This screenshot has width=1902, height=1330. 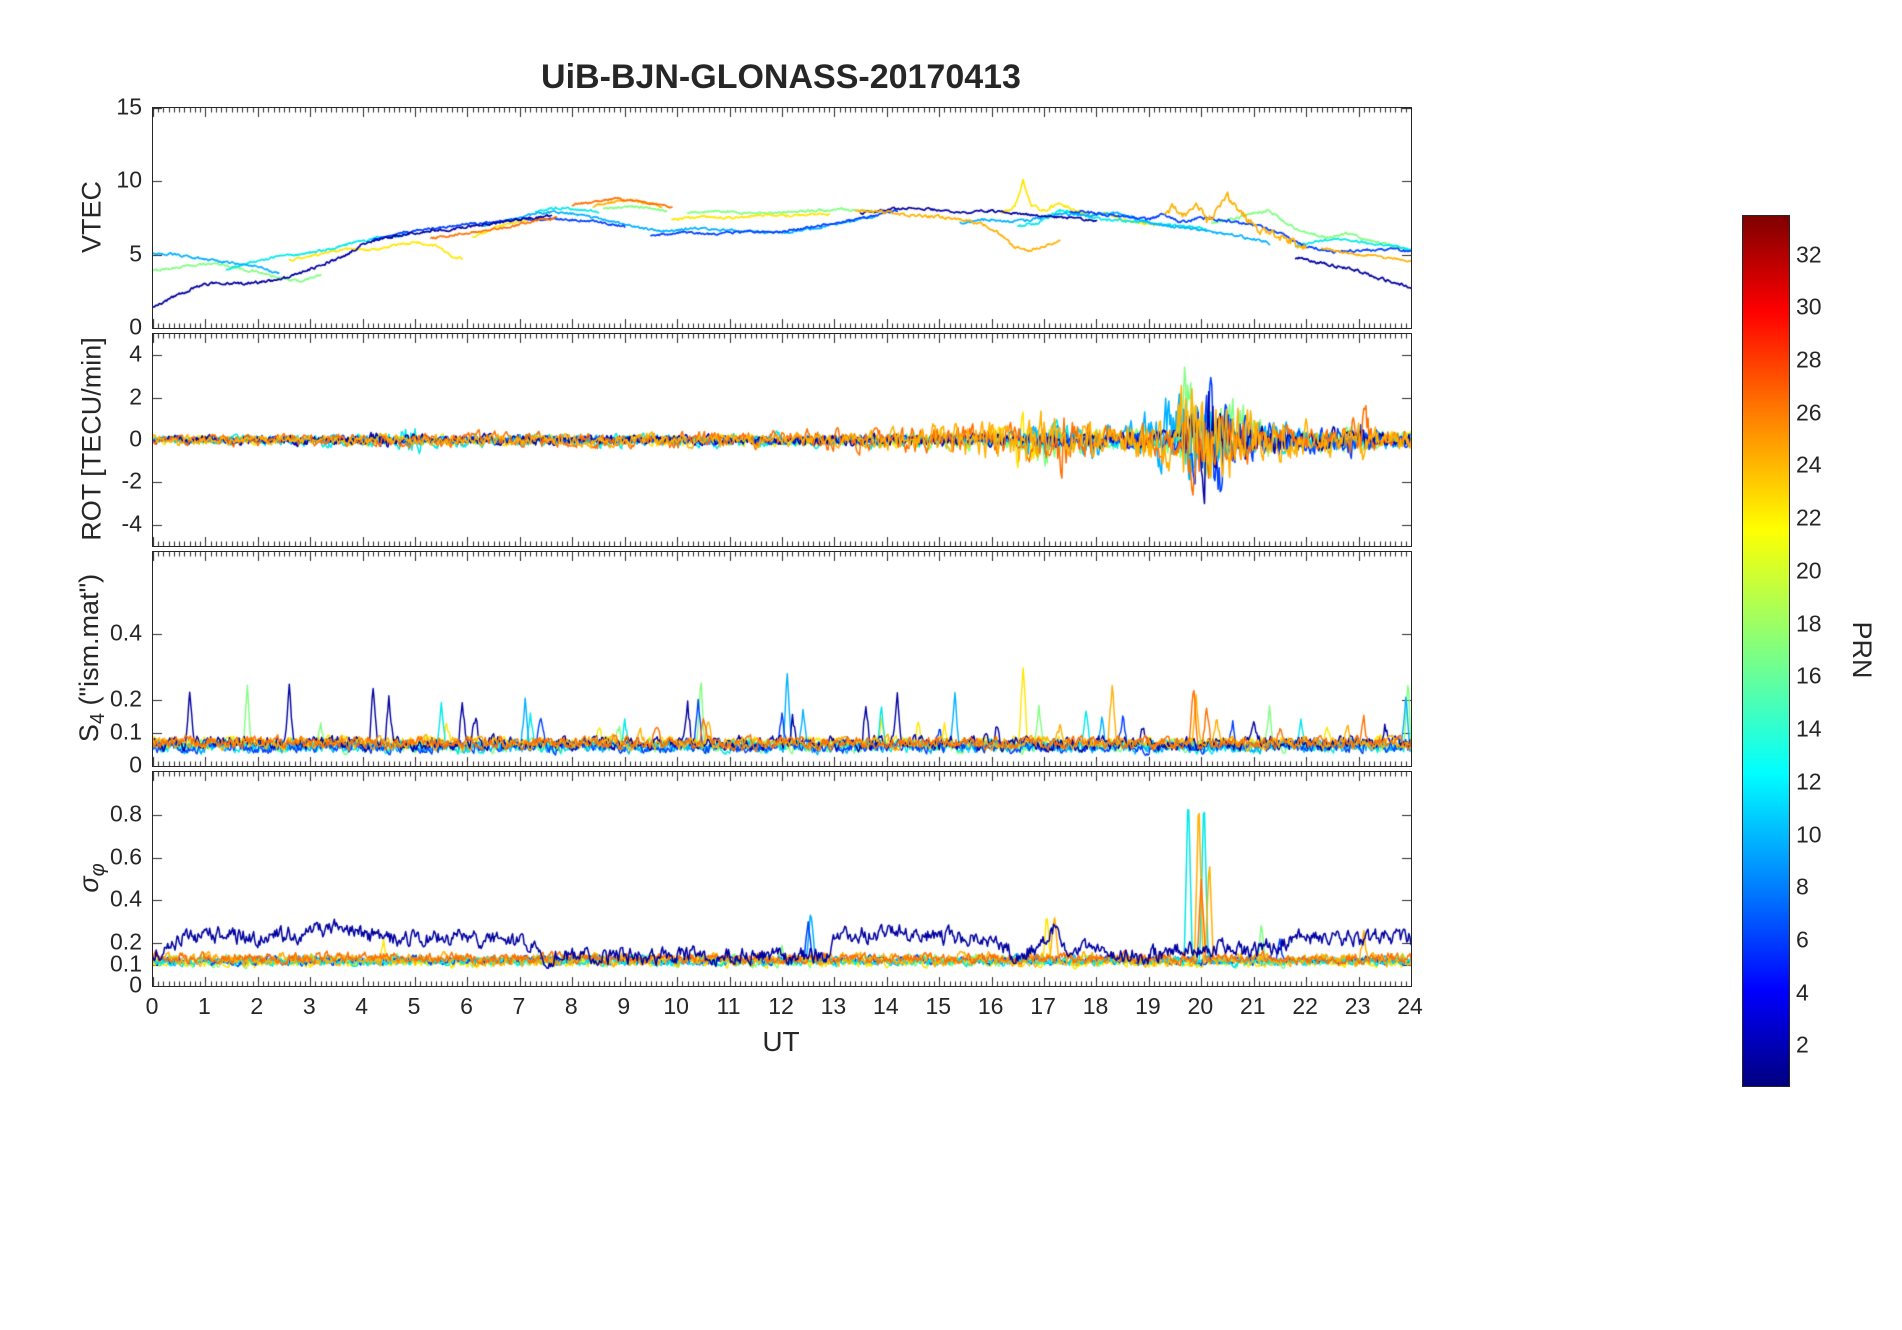 What do you see at coordinates (1809, 728) in the screenshot?
I see `colorbar-tick-label: 14` at bounding box center [1809, 728].